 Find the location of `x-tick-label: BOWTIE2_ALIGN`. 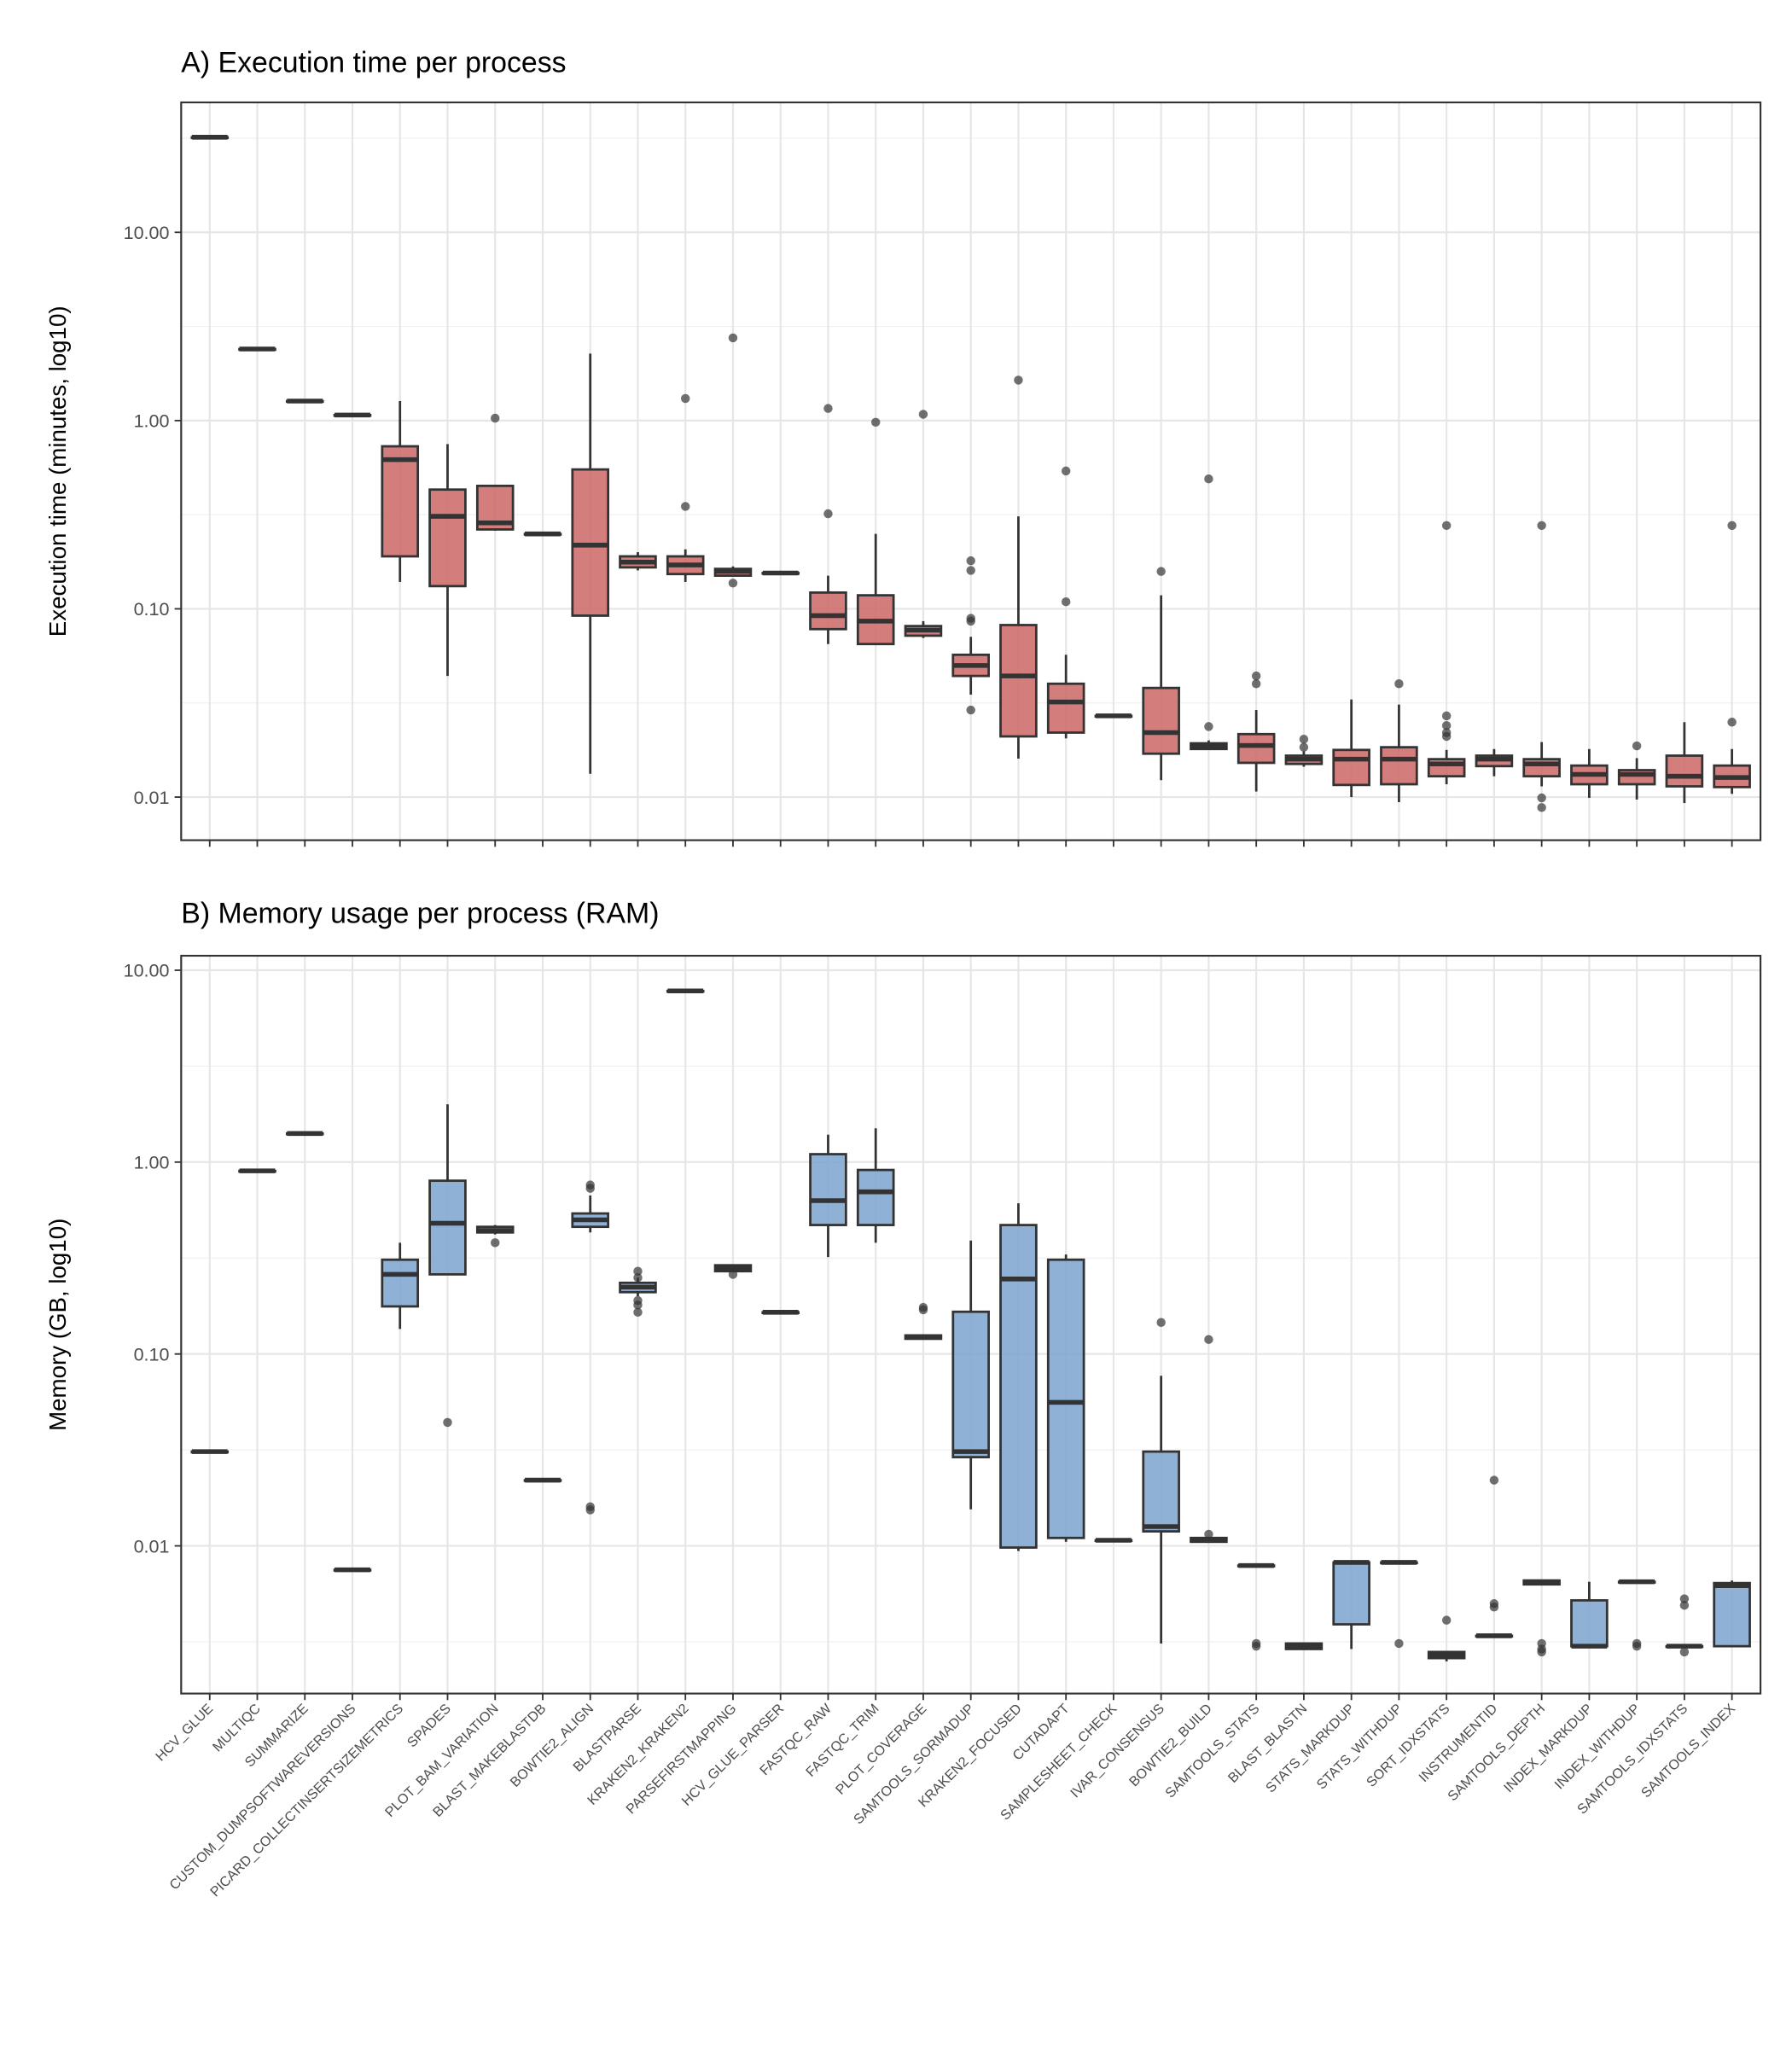

x-tick-label: BOWTIE2_ALIGN is located at coordinates (551, 1745).